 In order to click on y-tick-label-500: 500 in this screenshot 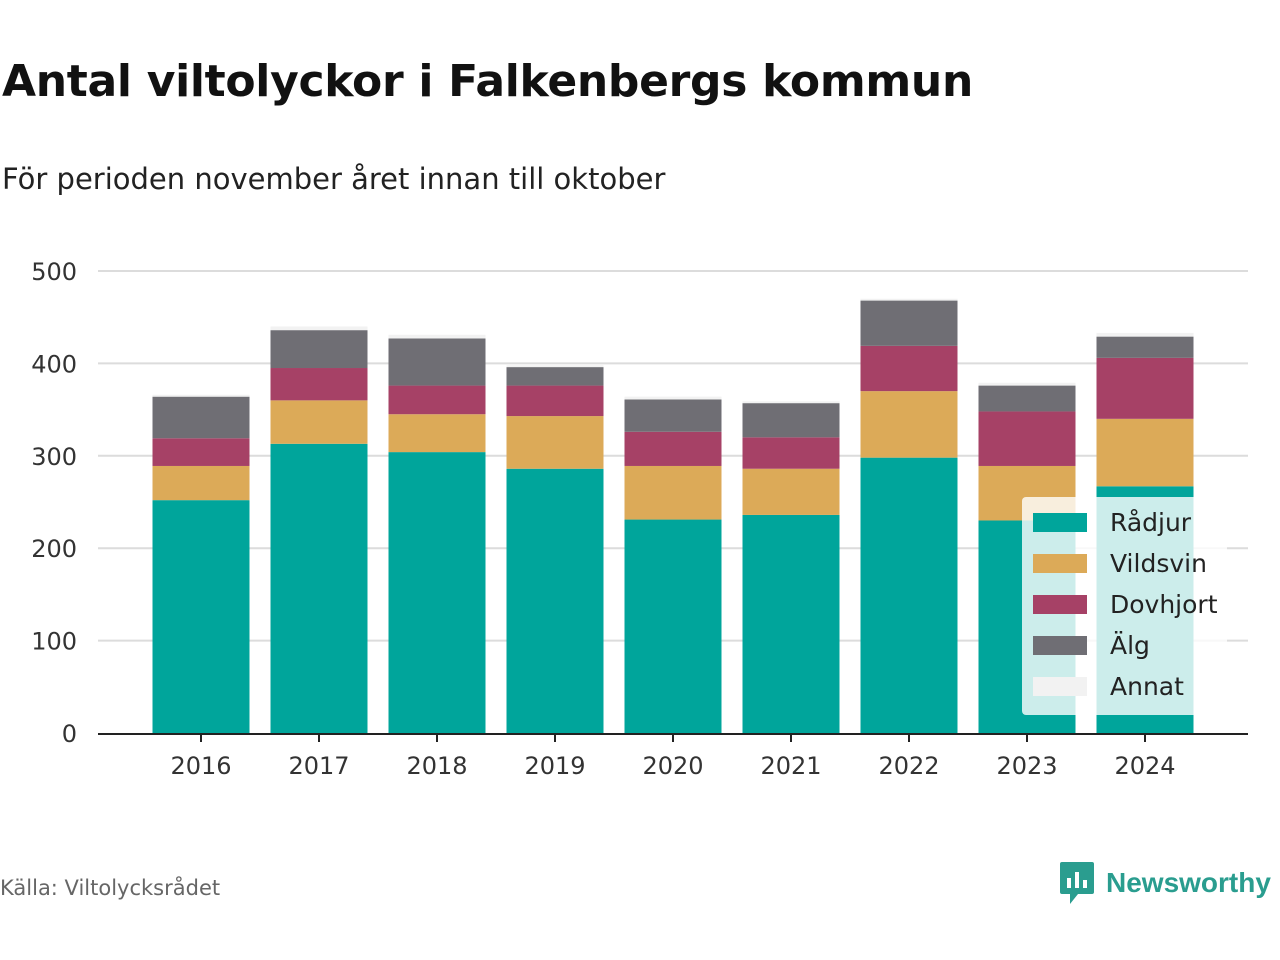, I will do `click(54, 272)`.